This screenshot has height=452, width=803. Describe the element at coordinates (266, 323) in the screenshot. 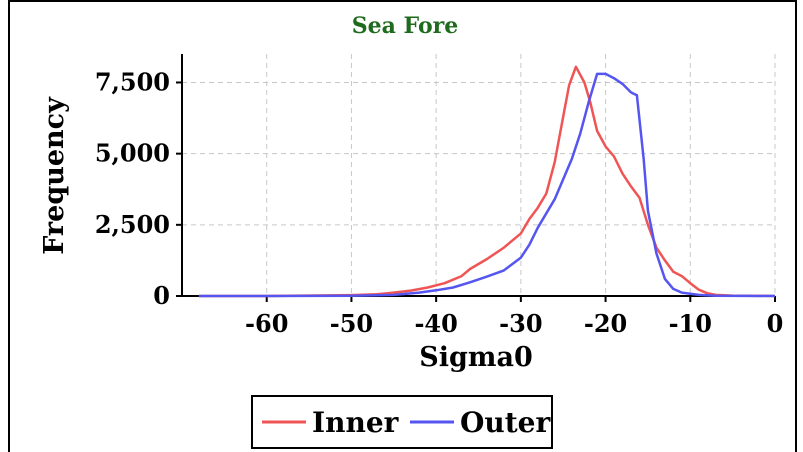

I see `x-tick-label-0: -60` at that location.